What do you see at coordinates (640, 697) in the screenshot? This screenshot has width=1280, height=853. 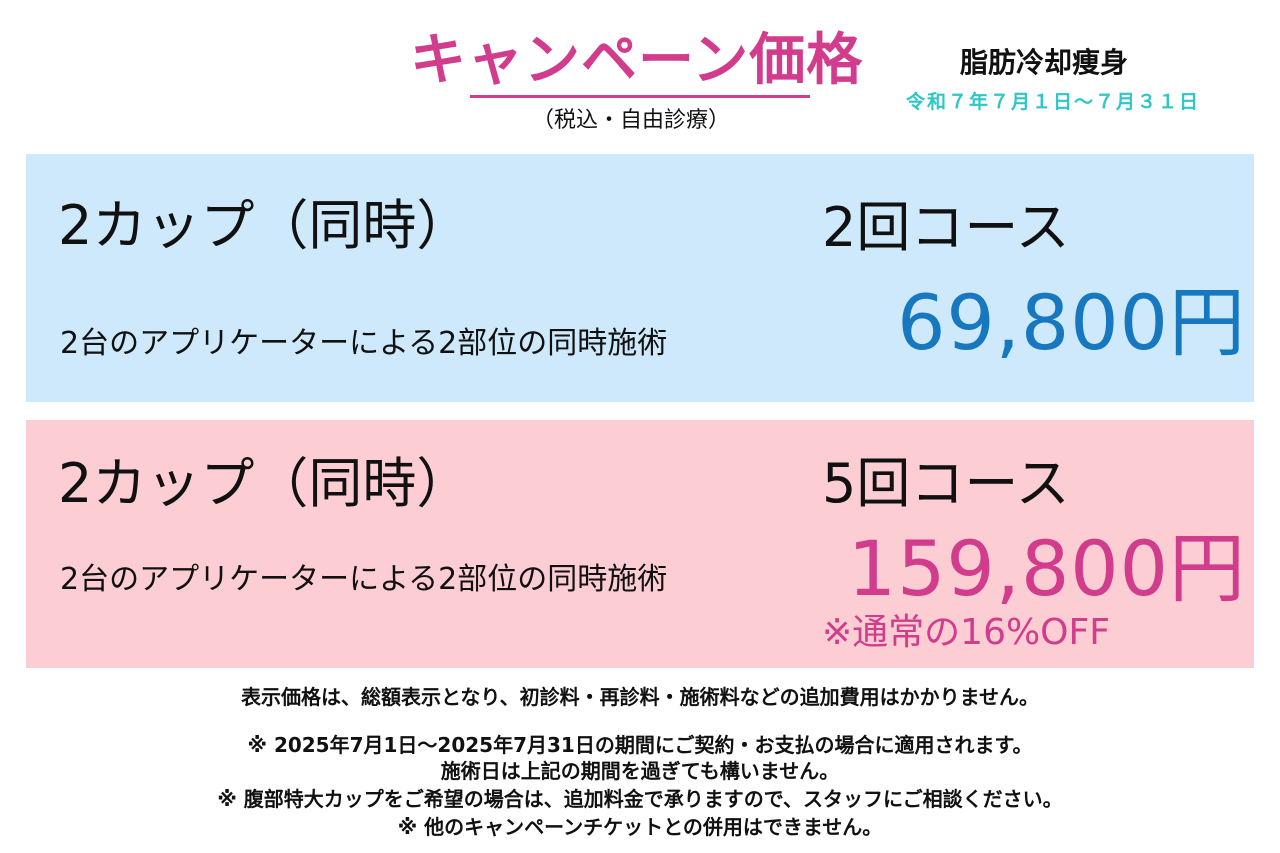 I see `footer-note: 表示価格は、総額表示となり、初診料・再診料・施術料などの追加費用はかかりません。` at bounding box center [640, 697].